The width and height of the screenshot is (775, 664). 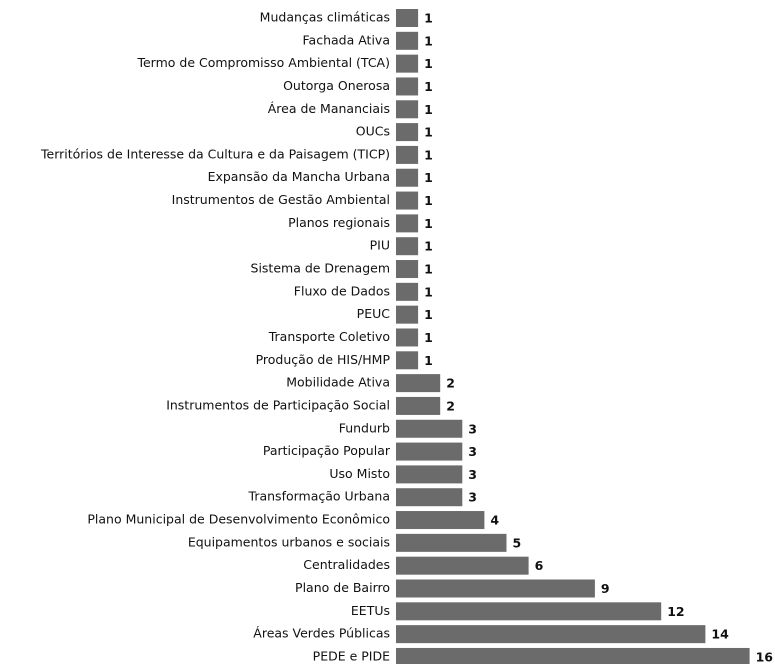 What do you see at coordinates (346, 564) in the screenshot?
I see `category-label: Centralidades` at bounding box center [346, 564].